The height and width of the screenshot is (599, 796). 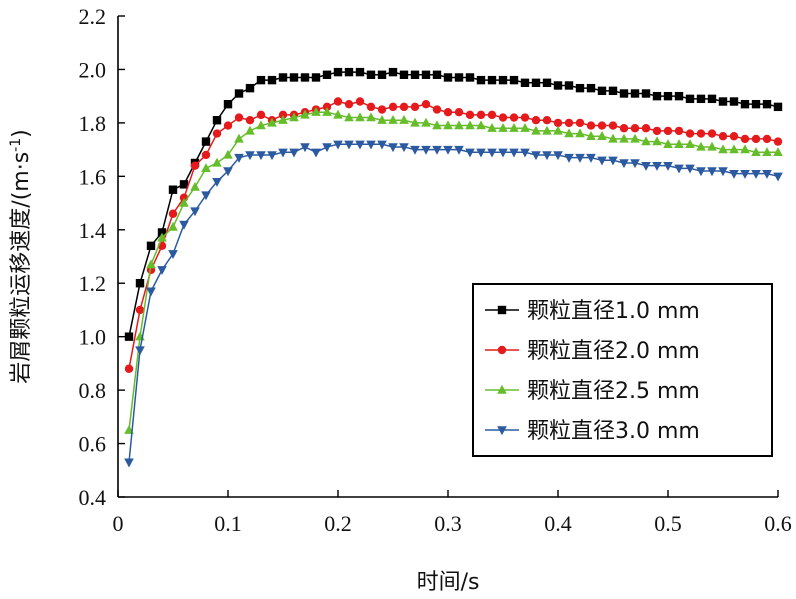 What do you see at coordinates (93, 390) in the screenshot?
I see `y-tick-label: 0.8` at bounding box center [93, 390].